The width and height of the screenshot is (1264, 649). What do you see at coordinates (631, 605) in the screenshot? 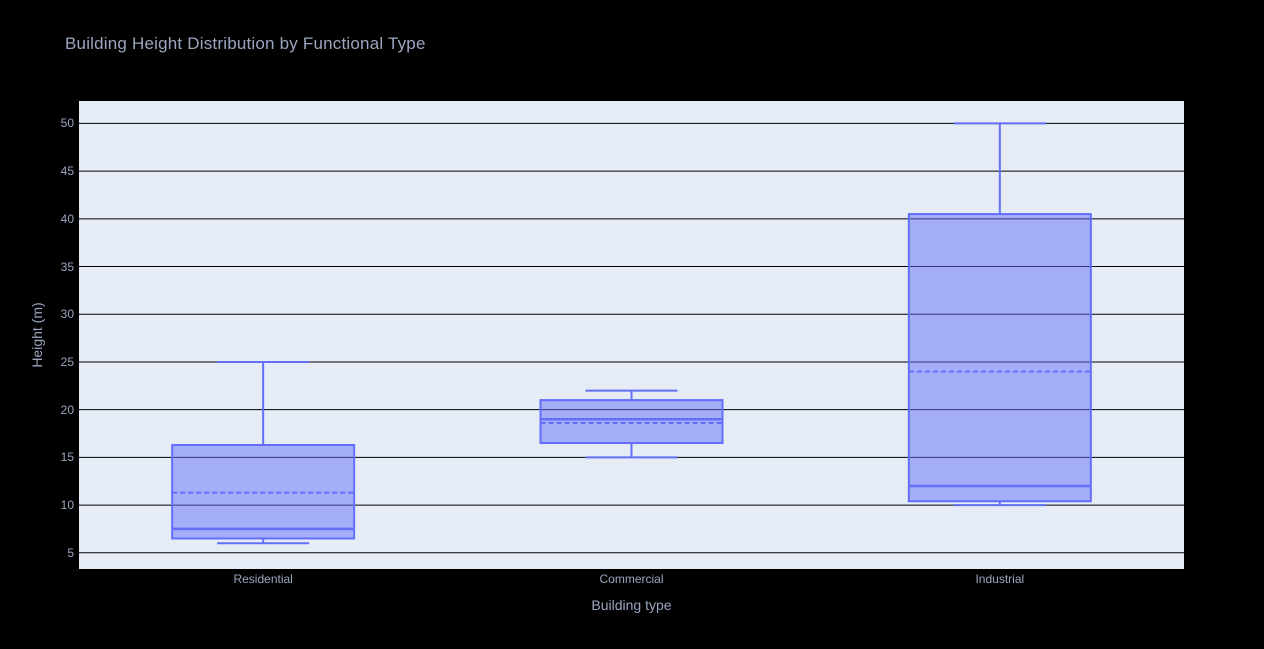
I see `x-axis-title: Building type` at bounding box center [631, 605].